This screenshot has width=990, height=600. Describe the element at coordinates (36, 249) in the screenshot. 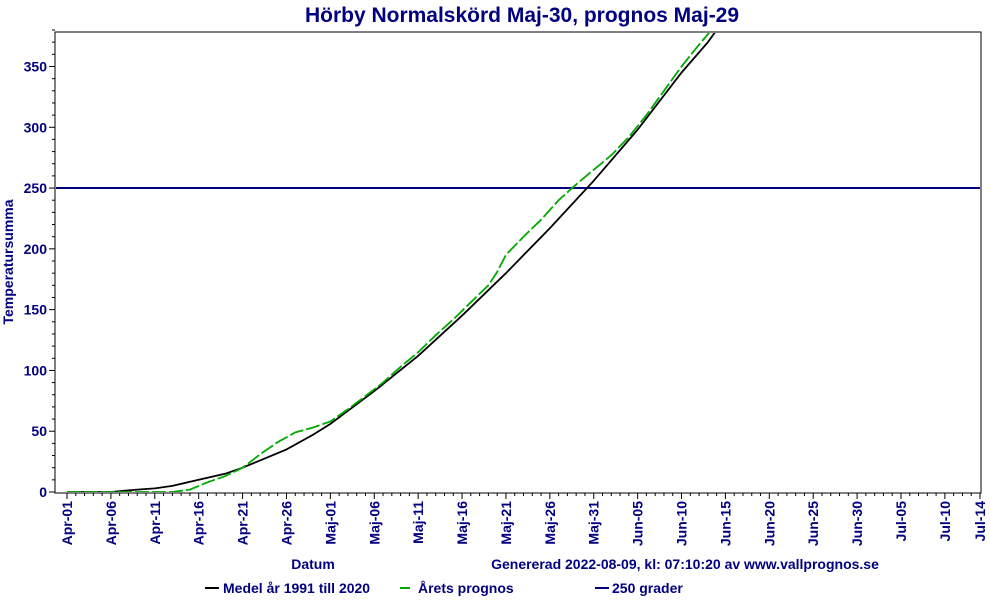

I see `y-tick-label: 200` at that location.